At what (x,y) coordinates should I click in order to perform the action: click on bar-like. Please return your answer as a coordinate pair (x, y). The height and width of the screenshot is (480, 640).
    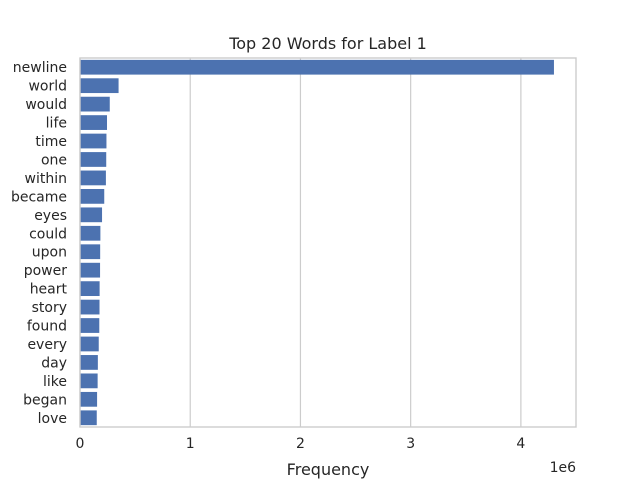
    Looking at the image, I should click on (89, 381).